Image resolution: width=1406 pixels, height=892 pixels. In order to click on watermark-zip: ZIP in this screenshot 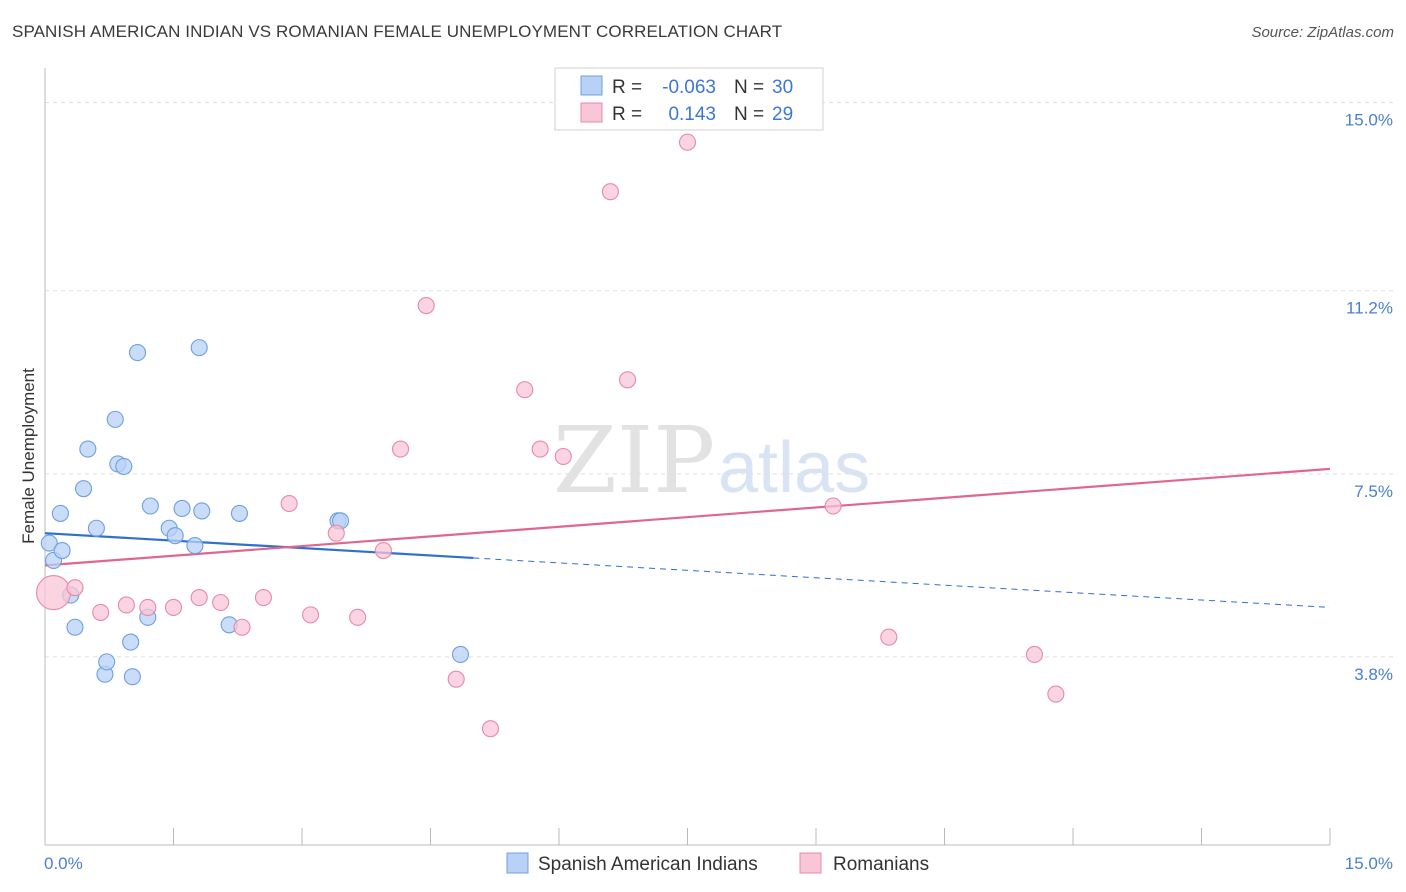, I will do `click(634, 460)`.